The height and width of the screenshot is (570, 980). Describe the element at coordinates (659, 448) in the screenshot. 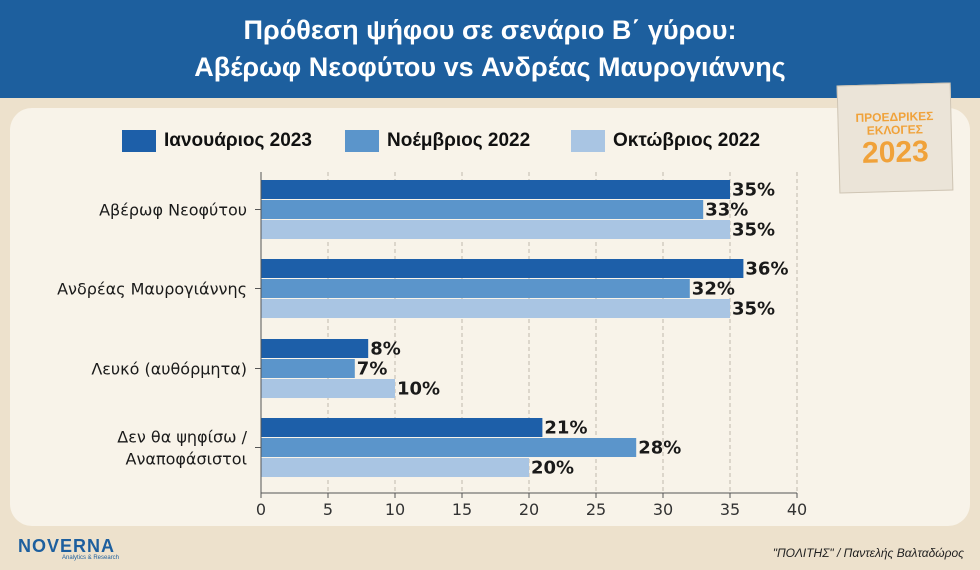

I see `bar-value-label: 28%` at that location.